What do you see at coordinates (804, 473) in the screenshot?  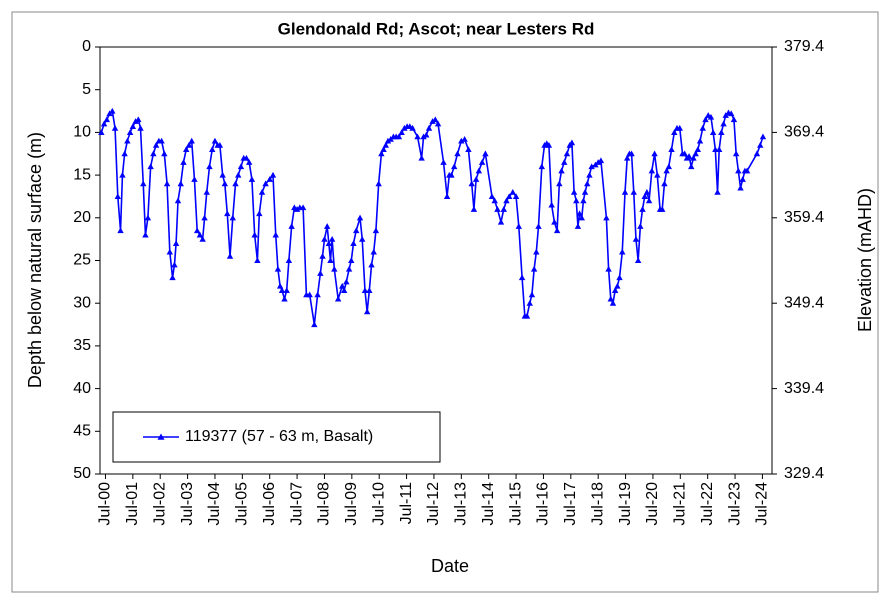 I see `y2-tick-label: 329.4` at bounding box center [804, 473].